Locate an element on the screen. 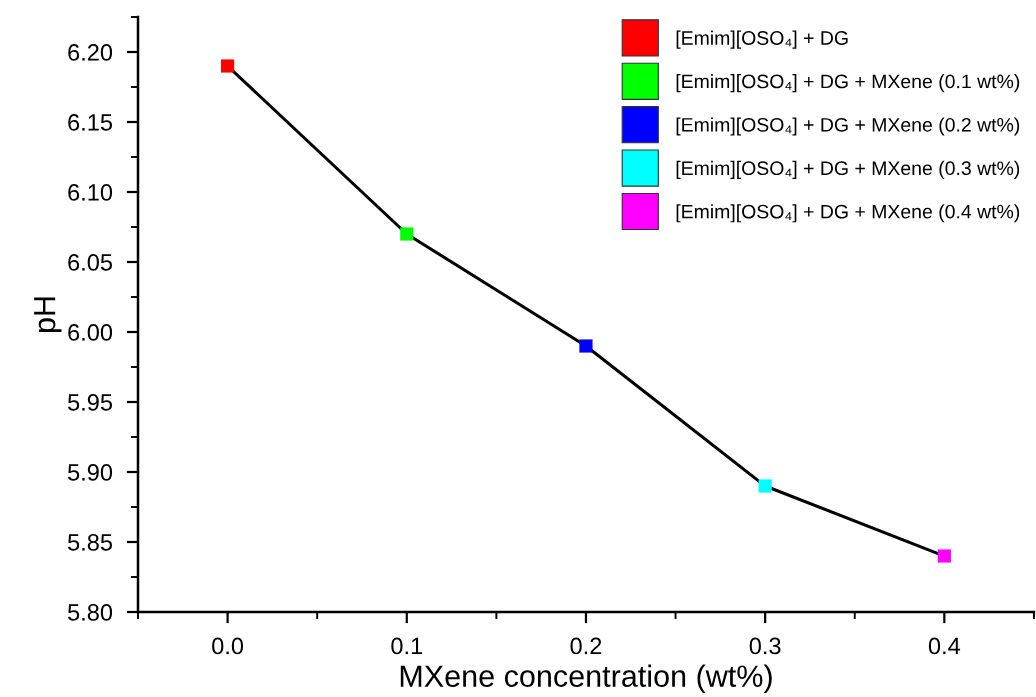  y-tick-label: 5.85 is located at coordinates (90, 542).